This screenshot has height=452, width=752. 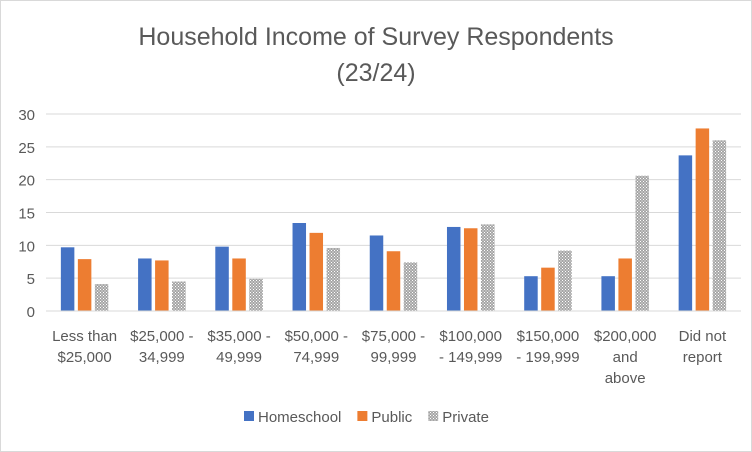 I want to click on x-tick-label-line: and, so click(x=625, y=357).